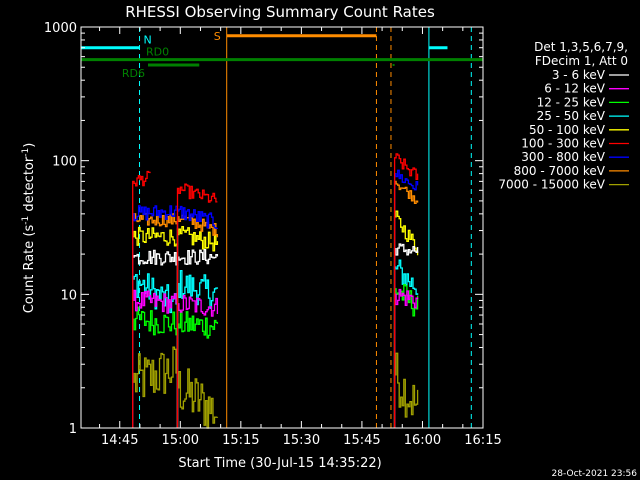 This screenshot has width=640, height=480. What do you see at coordinates (26, 220) in the screenshot?
I see `y-axis-label-sup1: -1` at bounding box center [26, 220].